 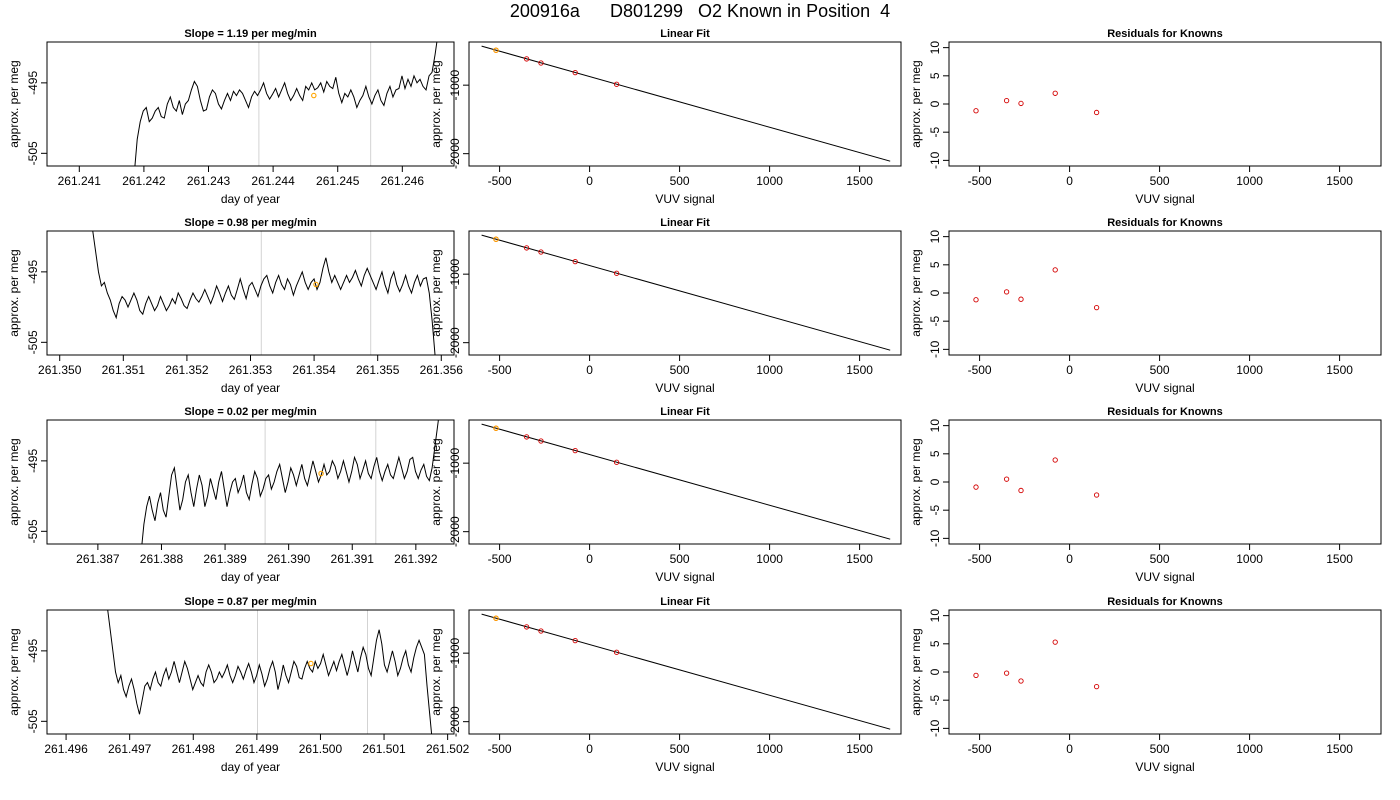 I want to click on x-tick-label: 261.245, so click(x=338, y=181).